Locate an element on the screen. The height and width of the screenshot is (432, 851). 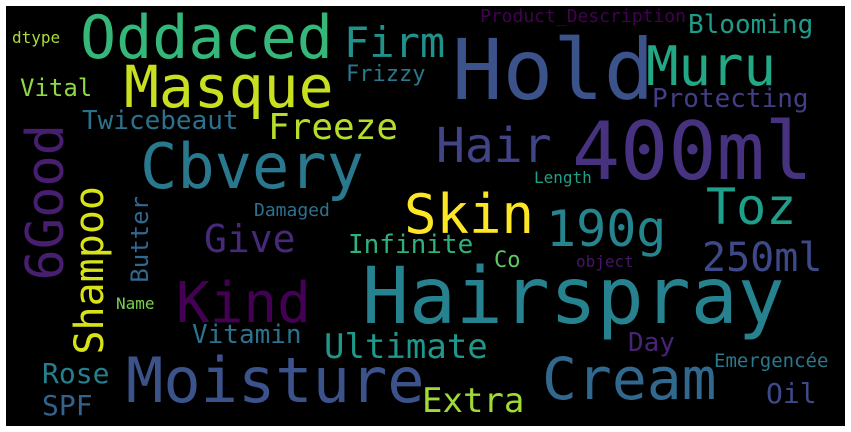
word-length: Length is located at coordinates (563, 177).